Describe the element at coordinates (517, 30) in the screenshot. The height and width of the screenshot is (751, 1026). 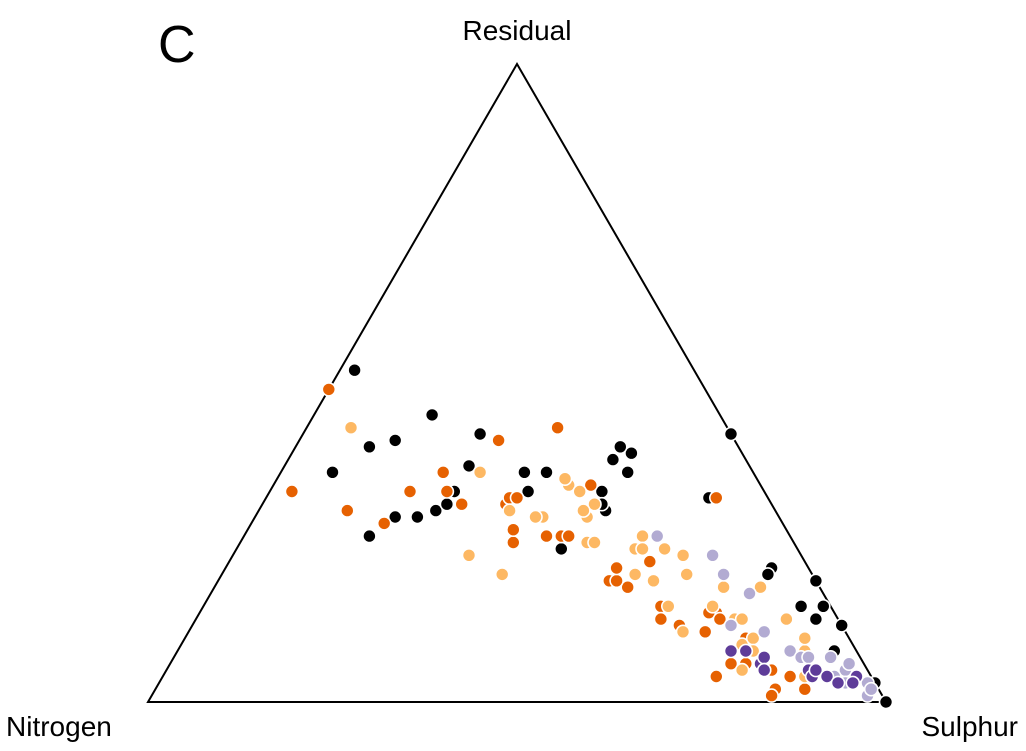
I see `vertex-label-top: Residual` at that location.